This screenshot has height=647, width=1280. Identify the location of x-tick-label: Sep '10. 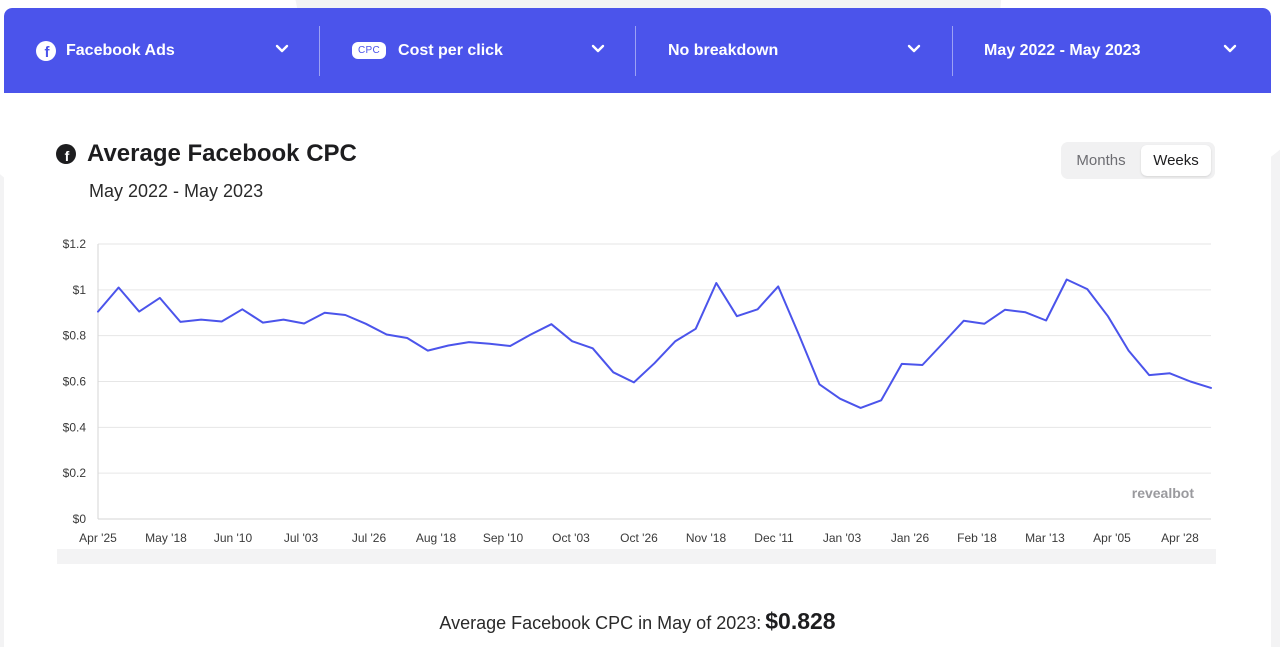
(503, 538).